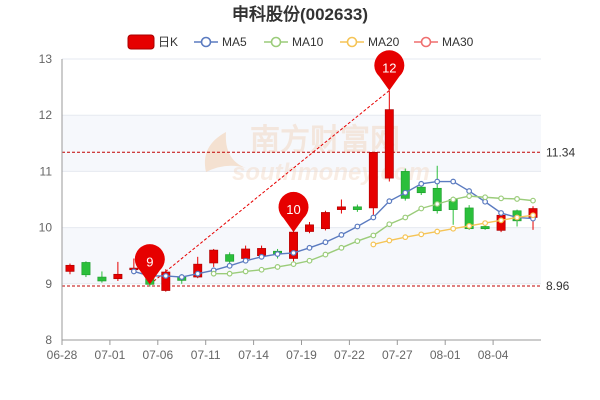 The height and width of the screenshot is (400, 600). What do you see at coordinates (157, 355) in the screenshot?
I see `x-tick-label: 07-06` at bounding box center [157, 355].